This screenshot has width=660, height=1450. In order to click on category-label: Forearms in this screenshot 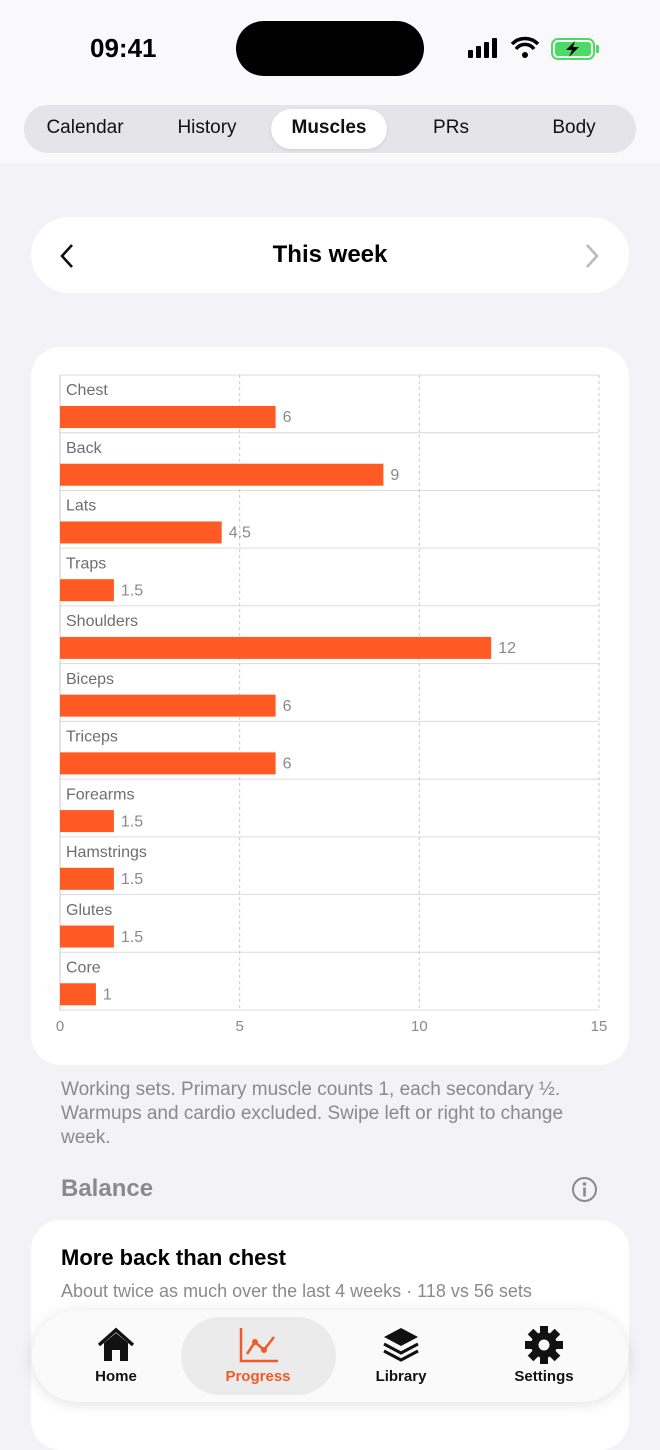, I will do `click(100, 794)`.